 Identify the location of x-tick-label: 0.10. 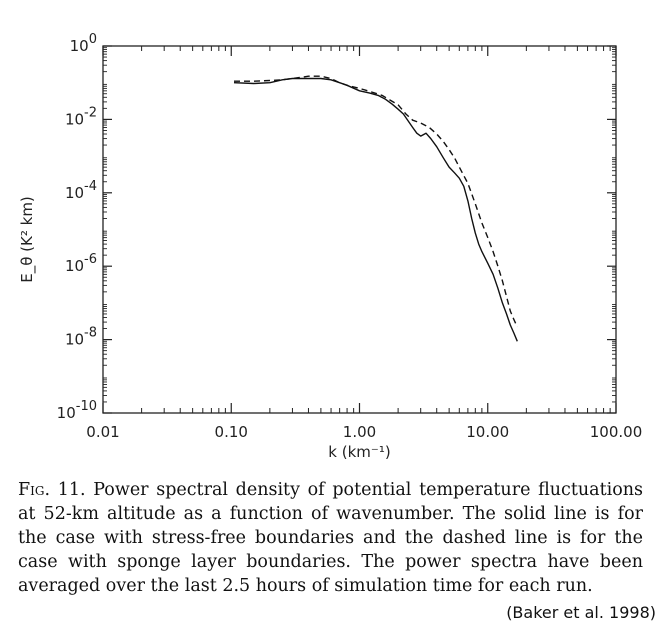
(231, 432).